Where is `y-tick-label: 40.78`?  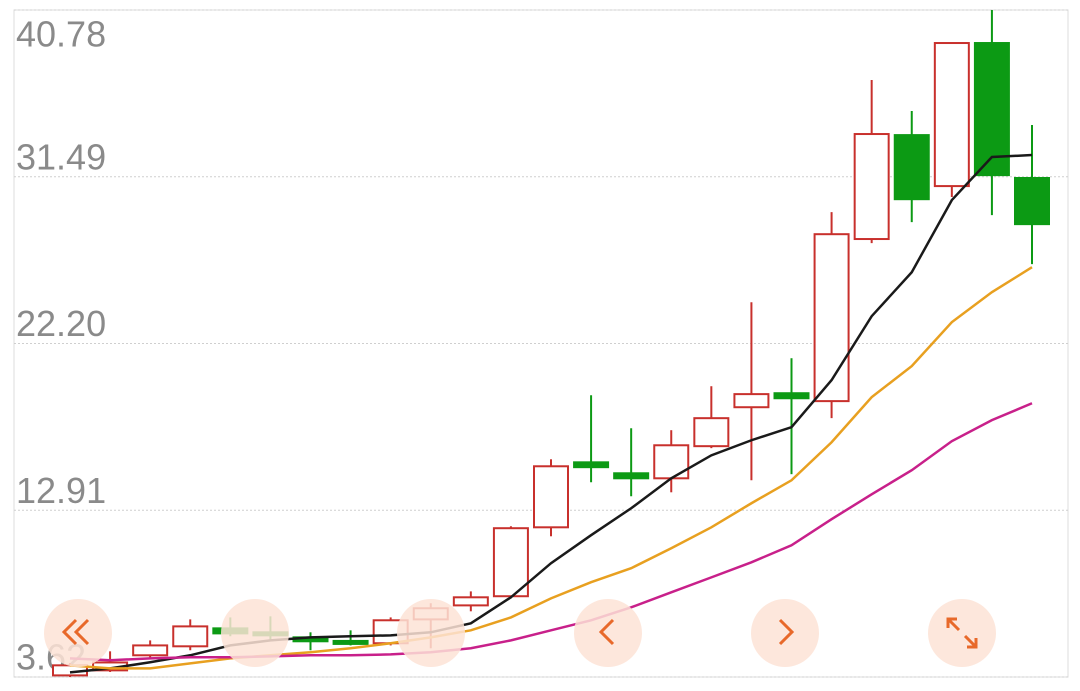
y-tick-label: 40.78 is located at coordinates (61, 34).